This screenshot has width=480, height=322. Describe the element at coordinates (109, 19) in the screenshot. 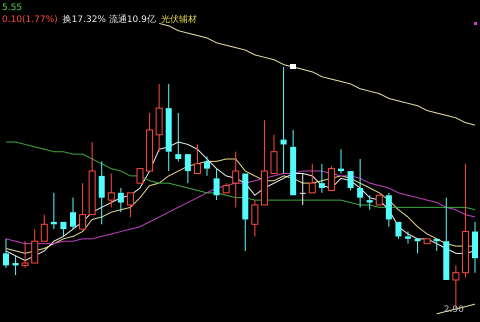

I see `text: 换17.32% 流通10.9亿` at that location.